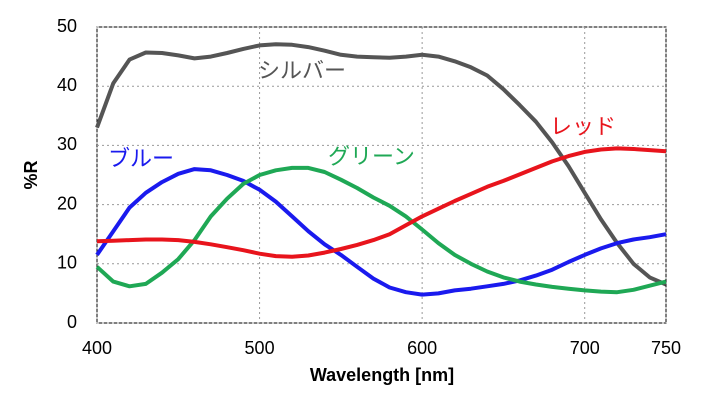 This screenshot has width=705, height=400. Describe the element at coordinates (302, 70) in the screenshot. I see `series-label: シルバー` at that location.